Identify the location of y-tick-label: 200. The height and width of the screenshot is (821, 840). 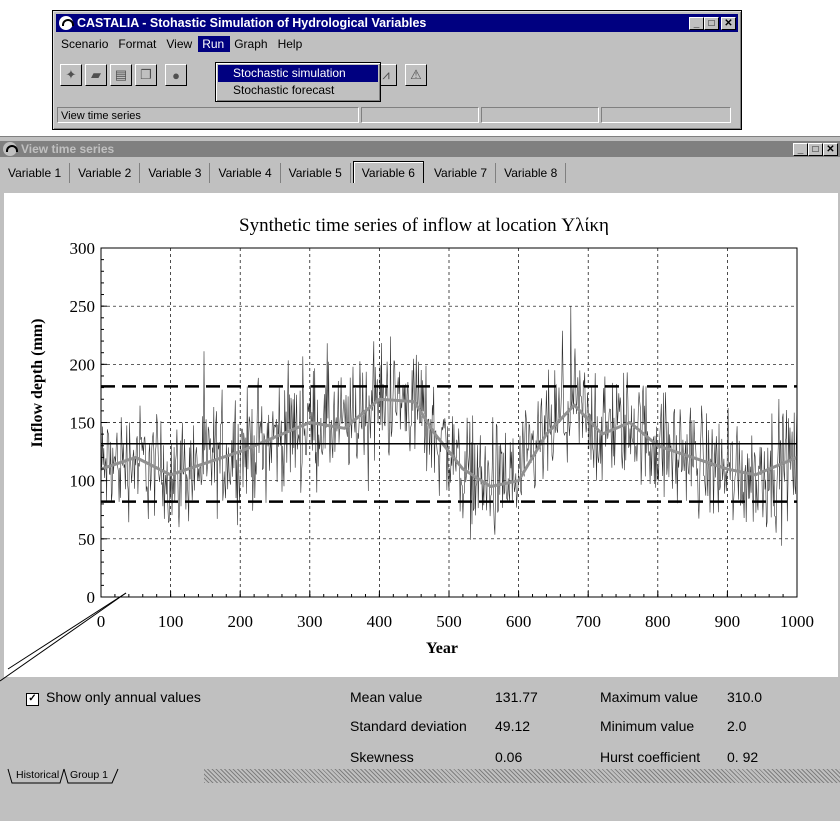
(83, 364).